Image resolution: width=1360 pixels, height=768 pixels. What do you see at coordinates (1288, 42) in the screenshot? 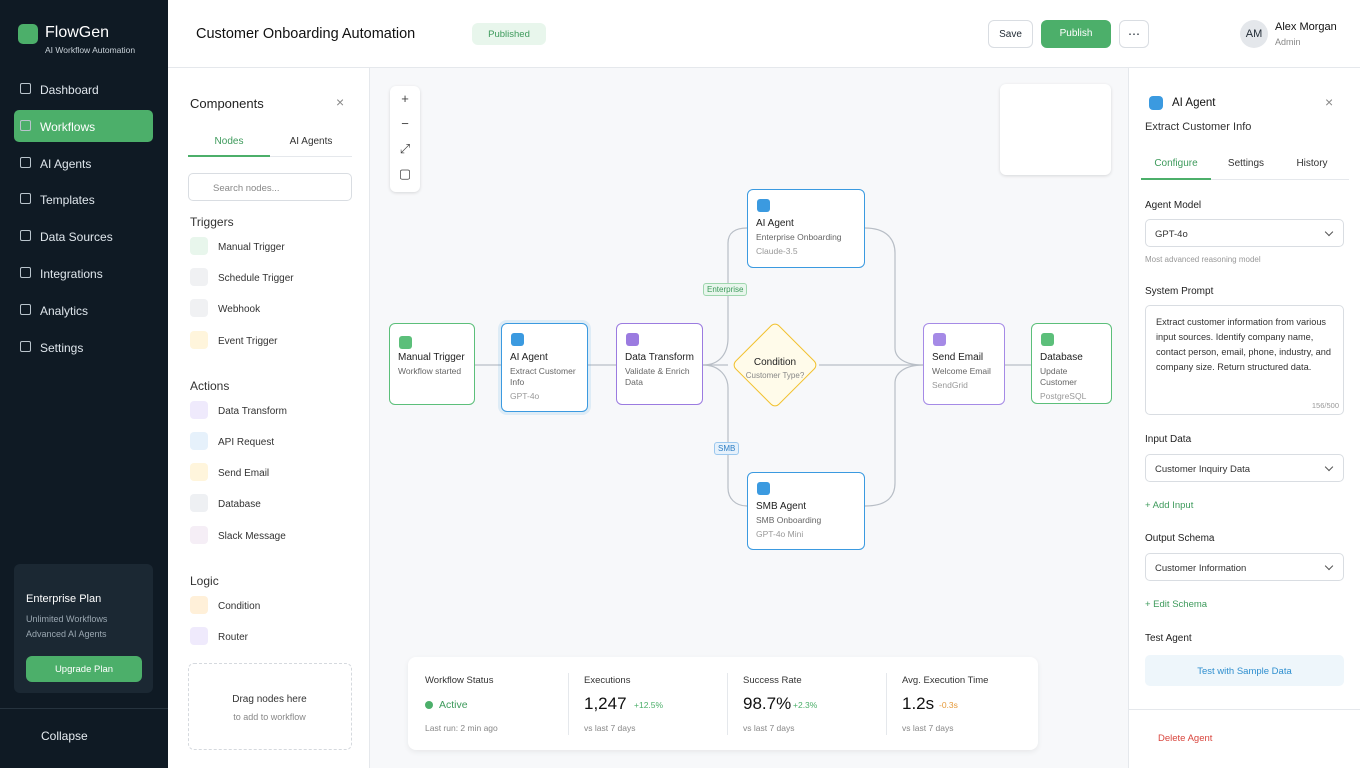
I see `user-role: Admin` at bounding box center [1288, 42].